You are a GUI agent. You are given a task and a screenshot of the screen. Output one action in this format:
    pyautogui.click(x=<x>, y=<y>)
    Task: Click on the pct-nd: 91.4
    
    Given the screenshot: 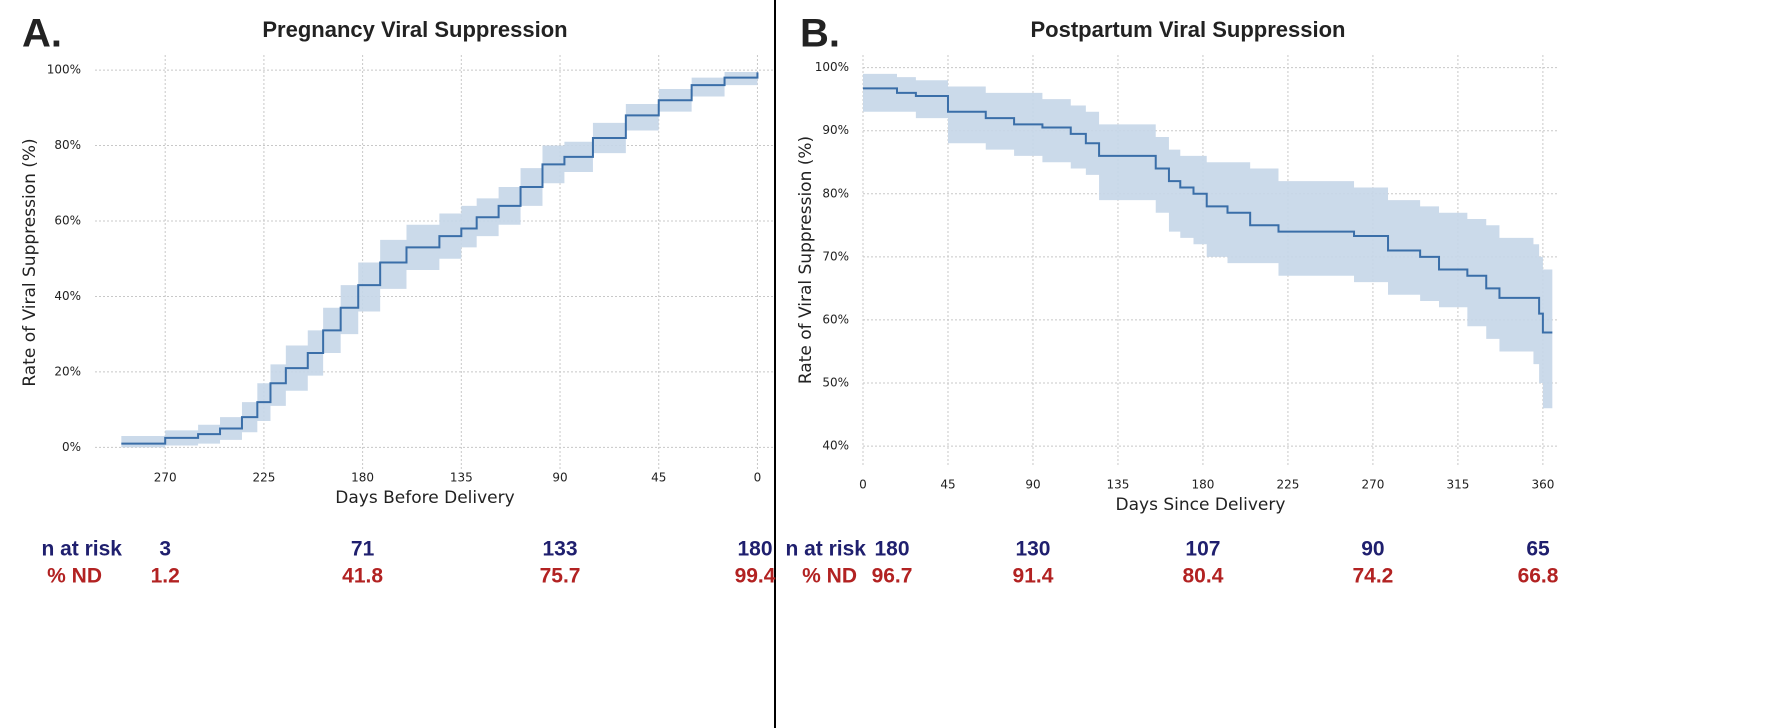 What is the action you would take?
    pyautogui.click(x=1033, y=576)
    